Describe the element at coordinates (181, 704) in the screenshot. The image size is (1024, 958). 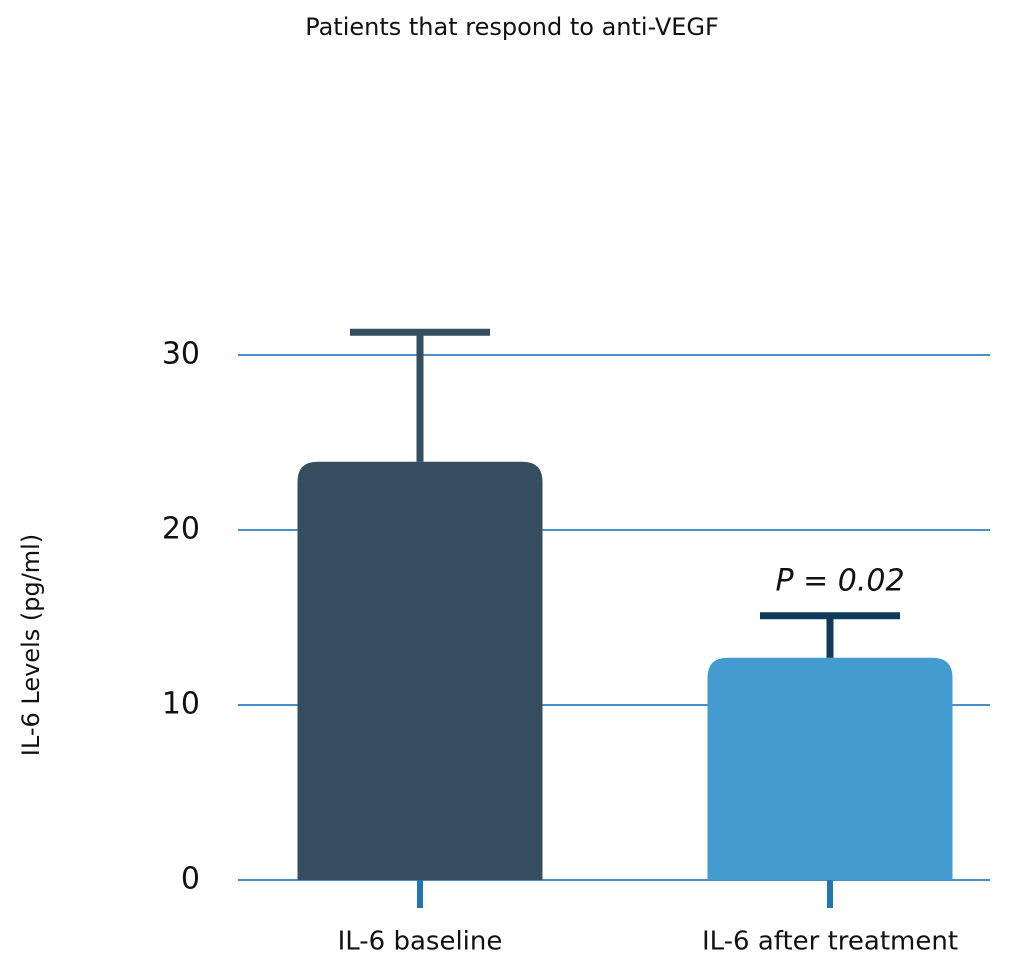
I see `y-tick-label: 10` at that location.